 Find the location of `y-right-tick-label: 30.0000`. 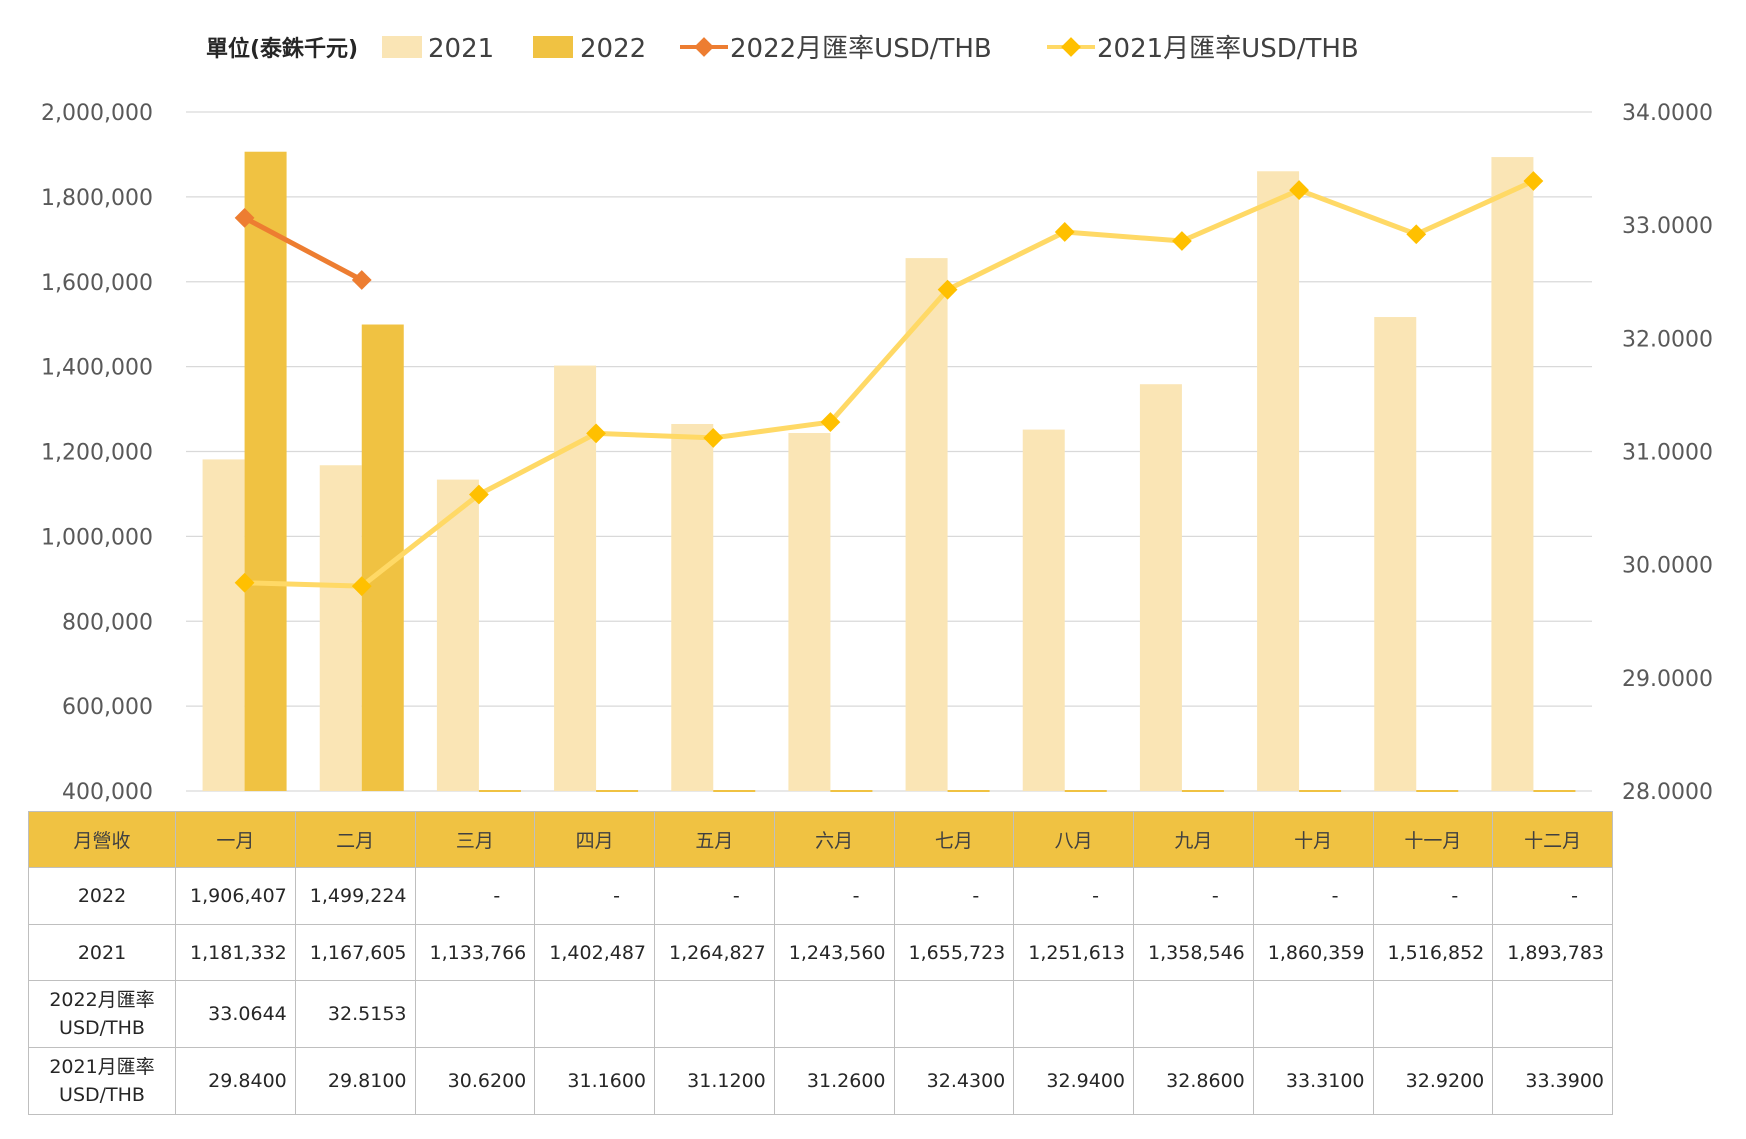

y-right-tick-label: 30.0000 is located at coordinates (1667, 566).